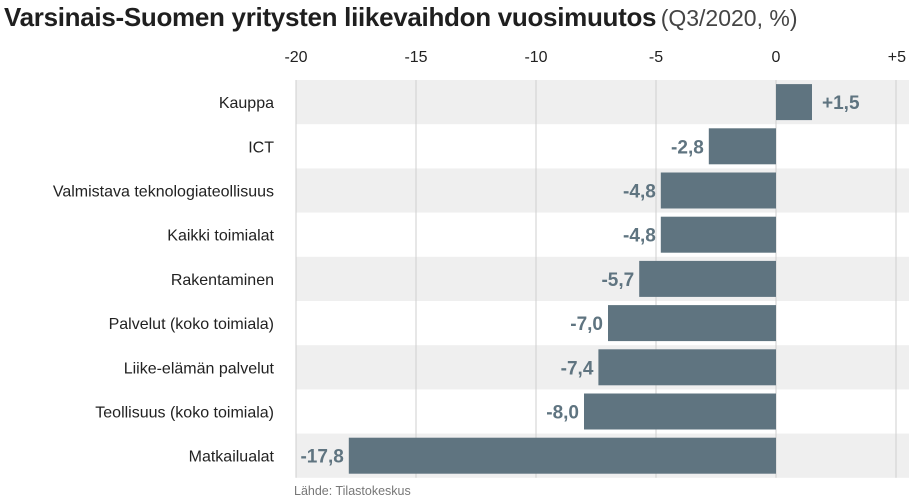 This screenshot has width=909, height=503. I want to click on category-label: Kaikki toimialat, so click(220, 236).